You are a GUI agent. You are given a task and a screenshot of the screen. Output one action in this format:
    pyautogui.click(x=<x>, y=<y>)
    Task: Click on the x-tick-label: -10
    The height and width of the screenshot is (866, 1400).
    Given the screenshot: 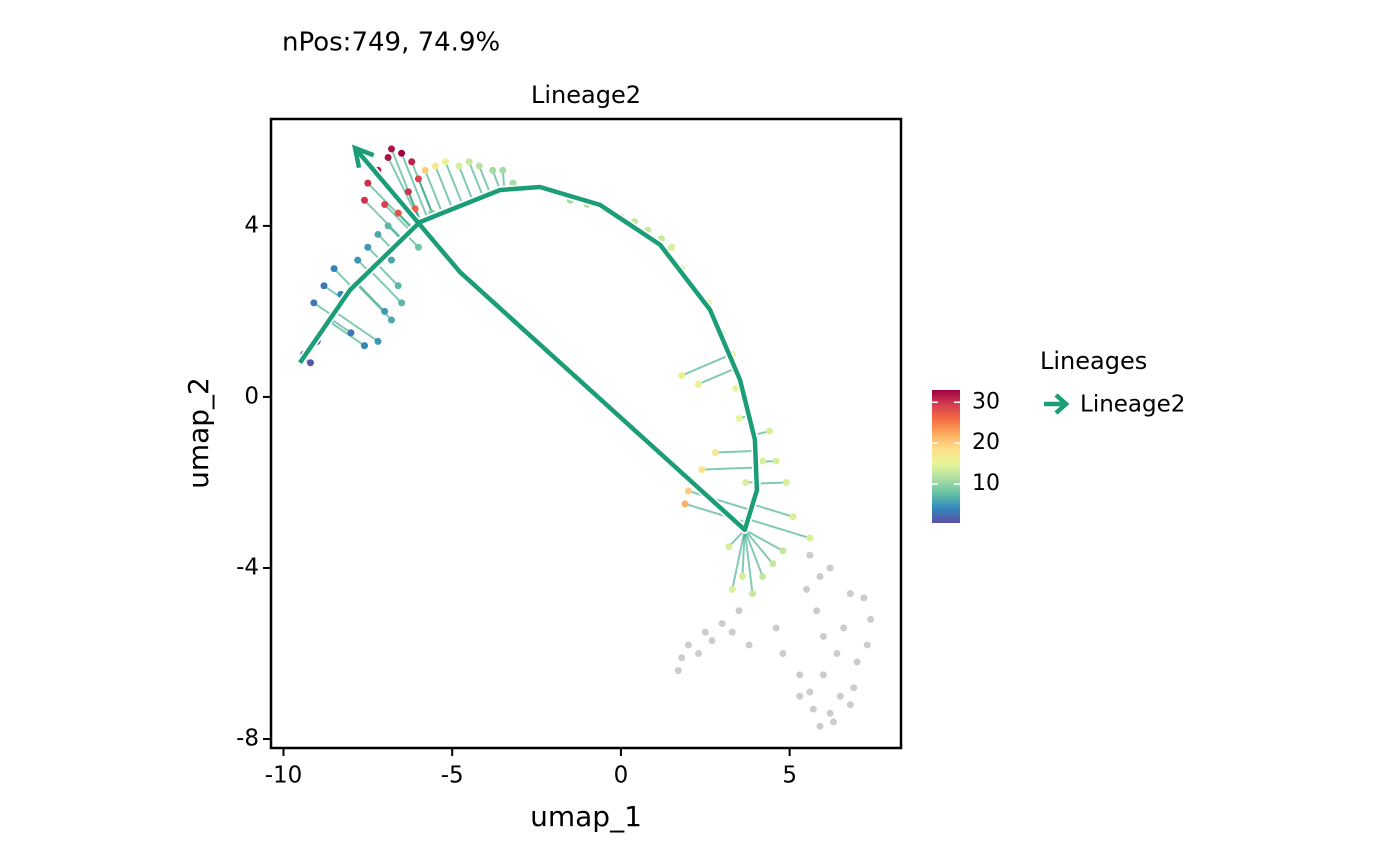 What is the action you would take?
    pyautogui.click(x=284, y=776)
    